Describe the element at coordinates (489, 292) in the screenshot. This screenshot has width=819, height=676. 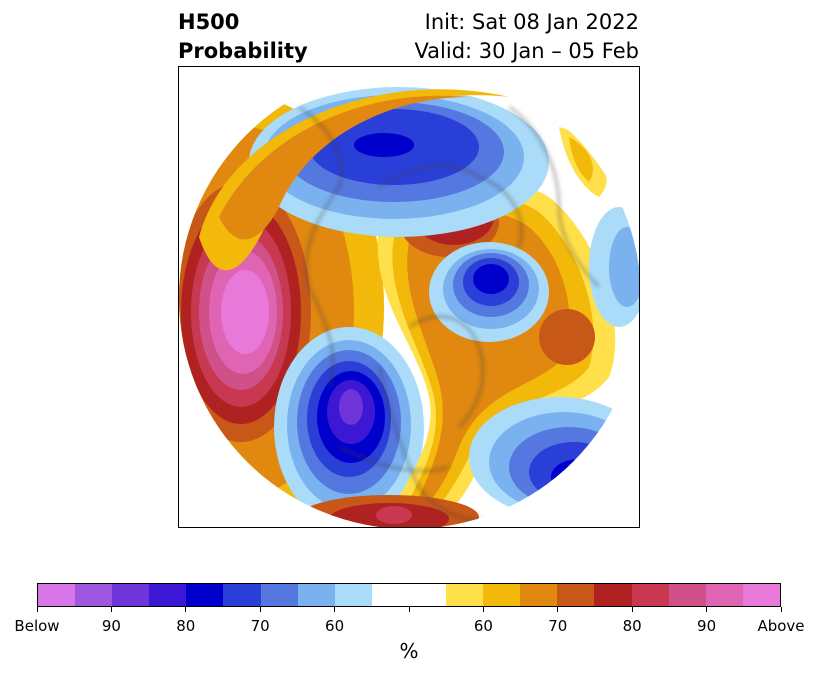
I see `anomaly-below-arctic` at that location.